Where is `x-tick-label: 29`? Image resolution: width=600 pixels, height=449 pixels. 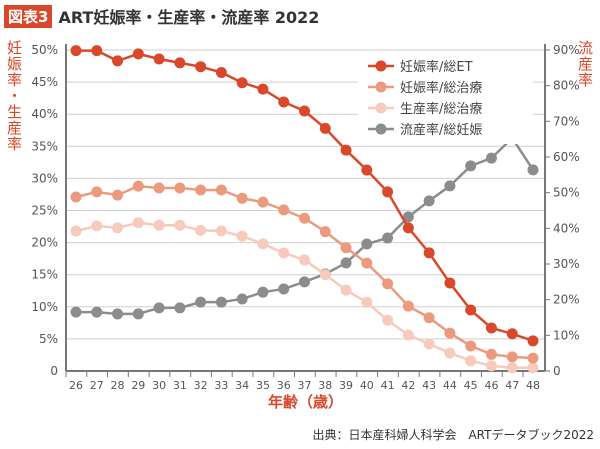
x-tick-label: 29 is located at coordinates (138, 385).